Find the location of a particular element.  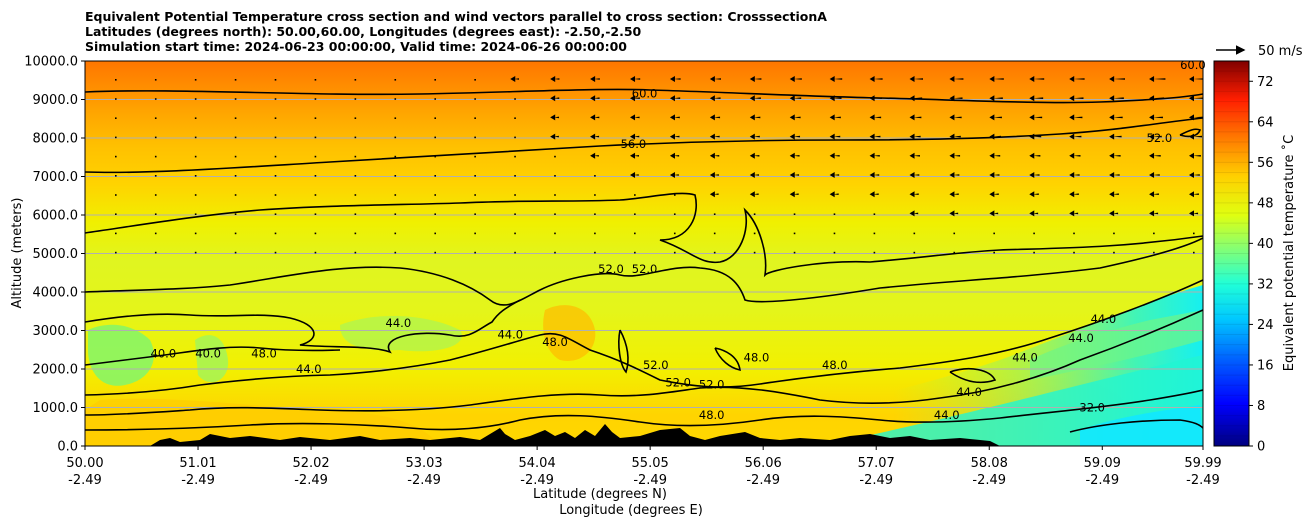

x-tick-label-latitude: 54.04 is located at coordinates (537, 463).